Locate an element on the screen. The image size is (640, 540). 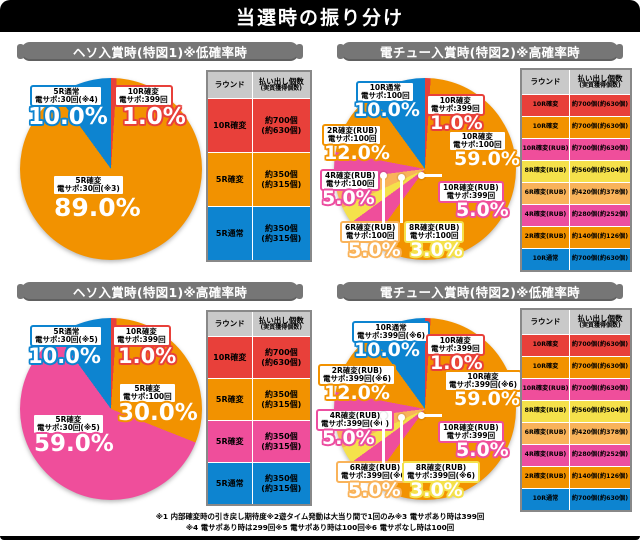
pie-pct-10r-kakuhen-main: 59.0% is located at coordinates (487, 399).